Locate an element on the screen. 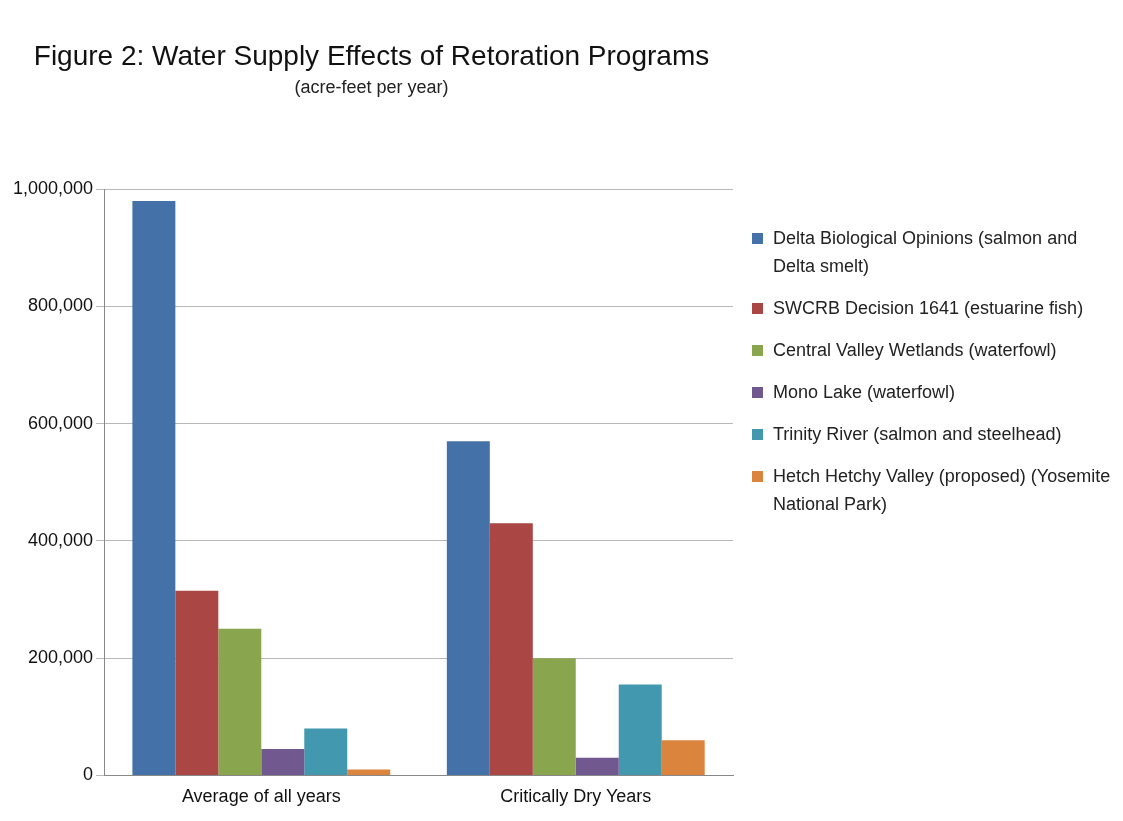  legend-label: Central Valley Wetlands (waterfowl) is located at coordinates (915, 350).